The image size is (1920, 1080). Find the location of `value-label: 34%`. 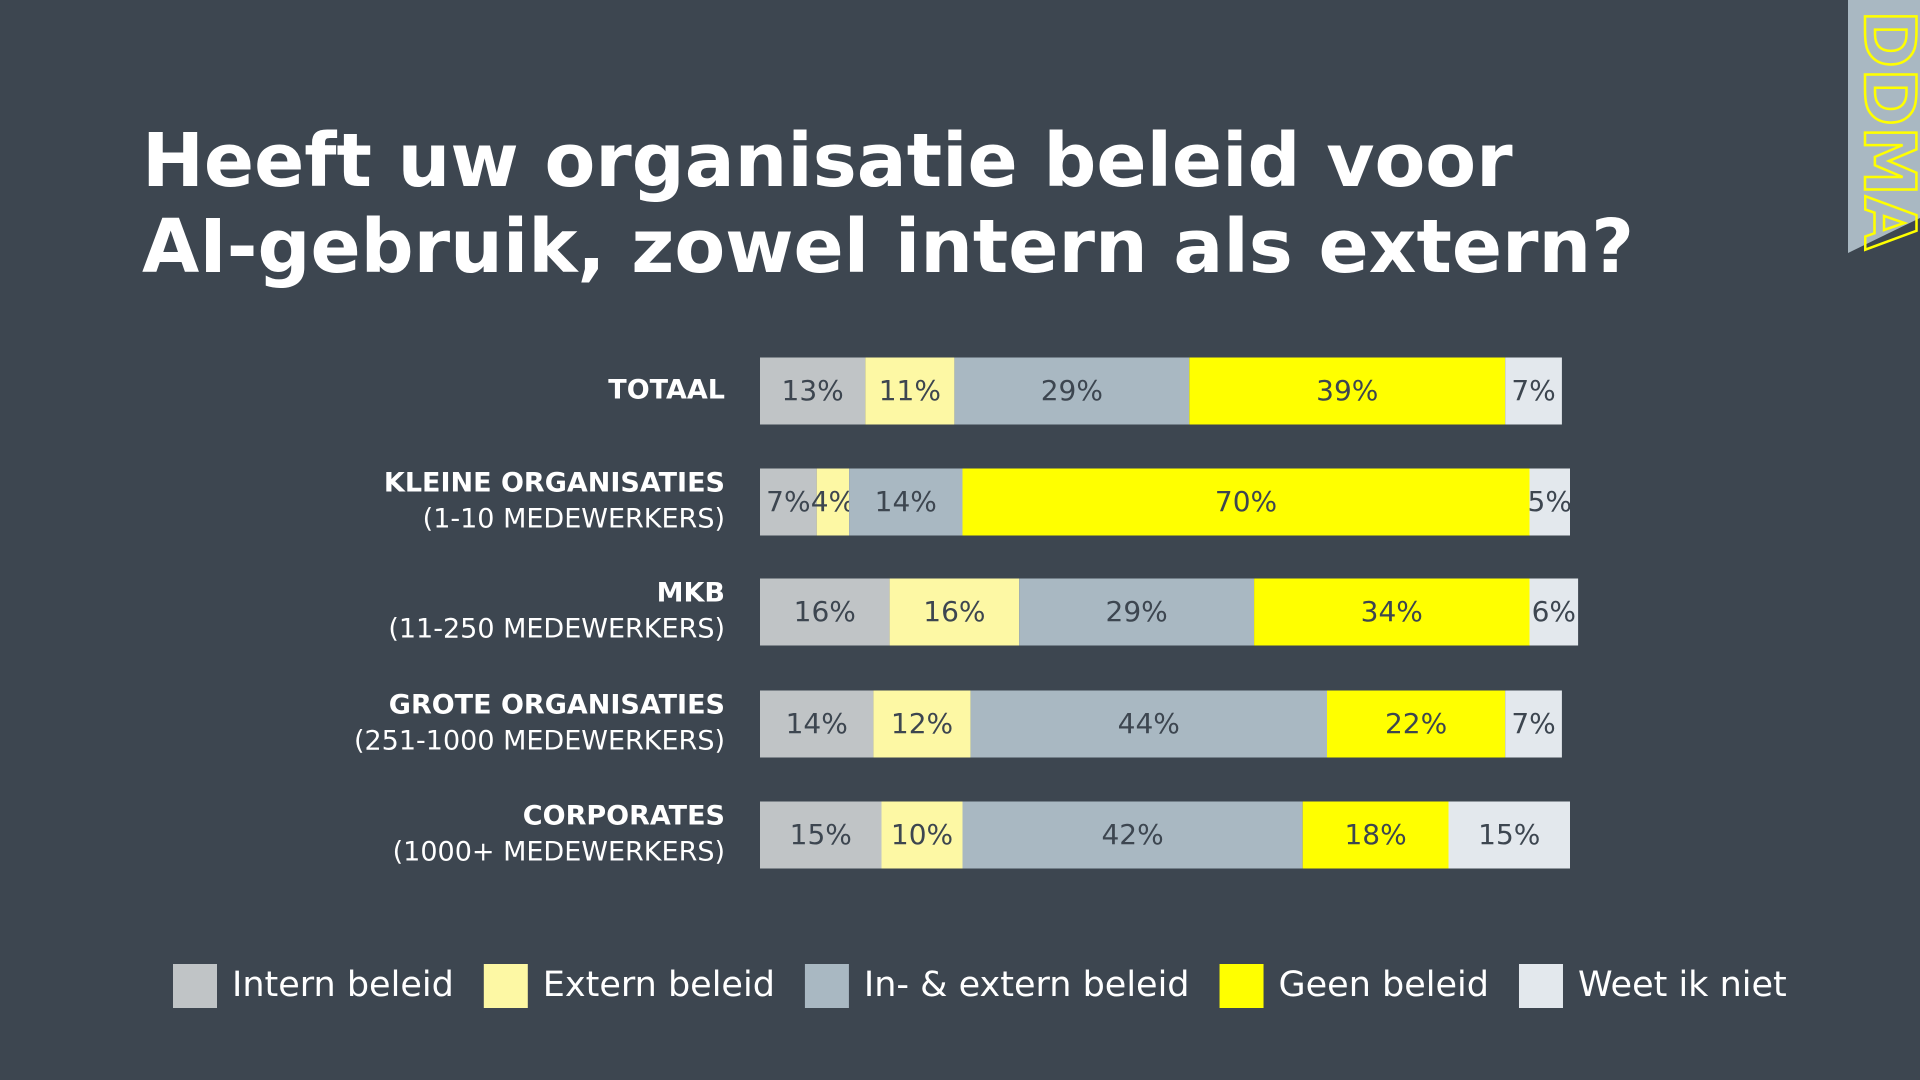

value-label: 34% is located at coordinates (1392, 611).